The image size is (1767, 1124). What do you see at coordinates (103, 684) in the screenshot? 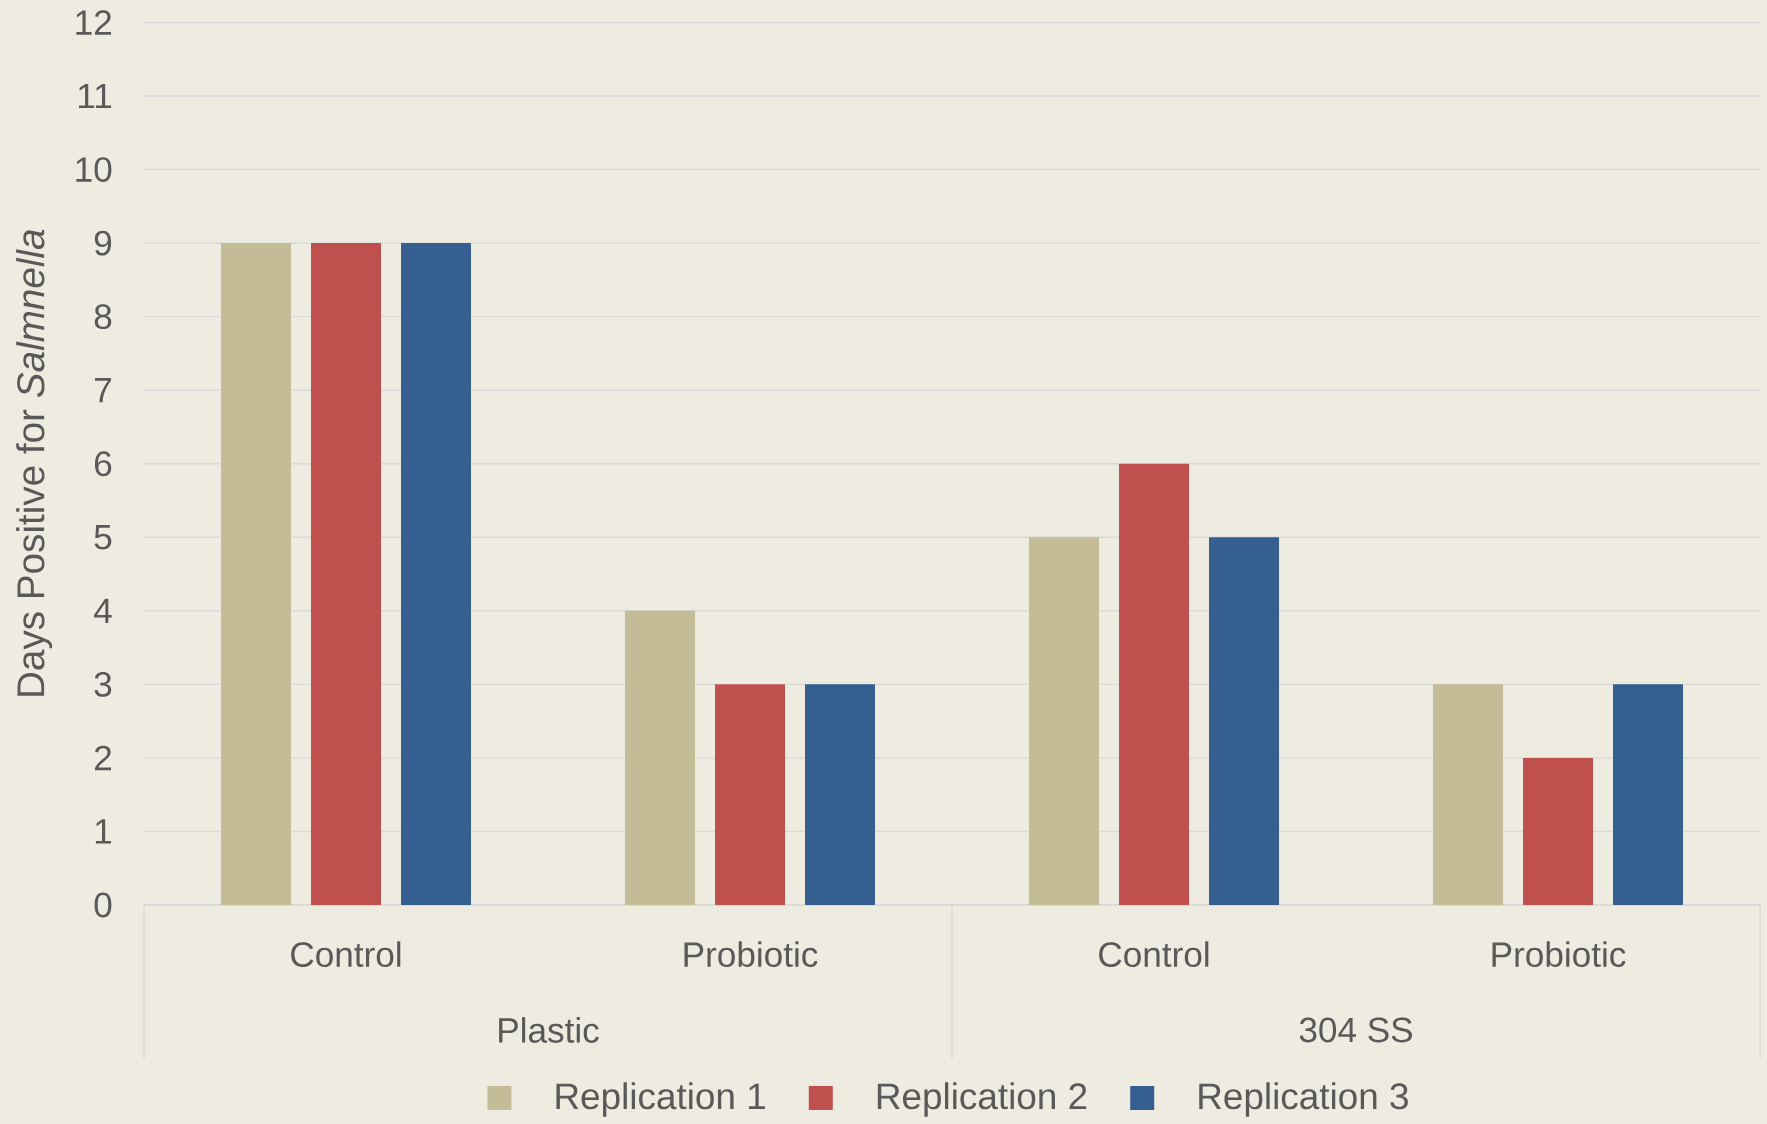
I see `y-tick-label: 3` at bounding box center [103, 684].